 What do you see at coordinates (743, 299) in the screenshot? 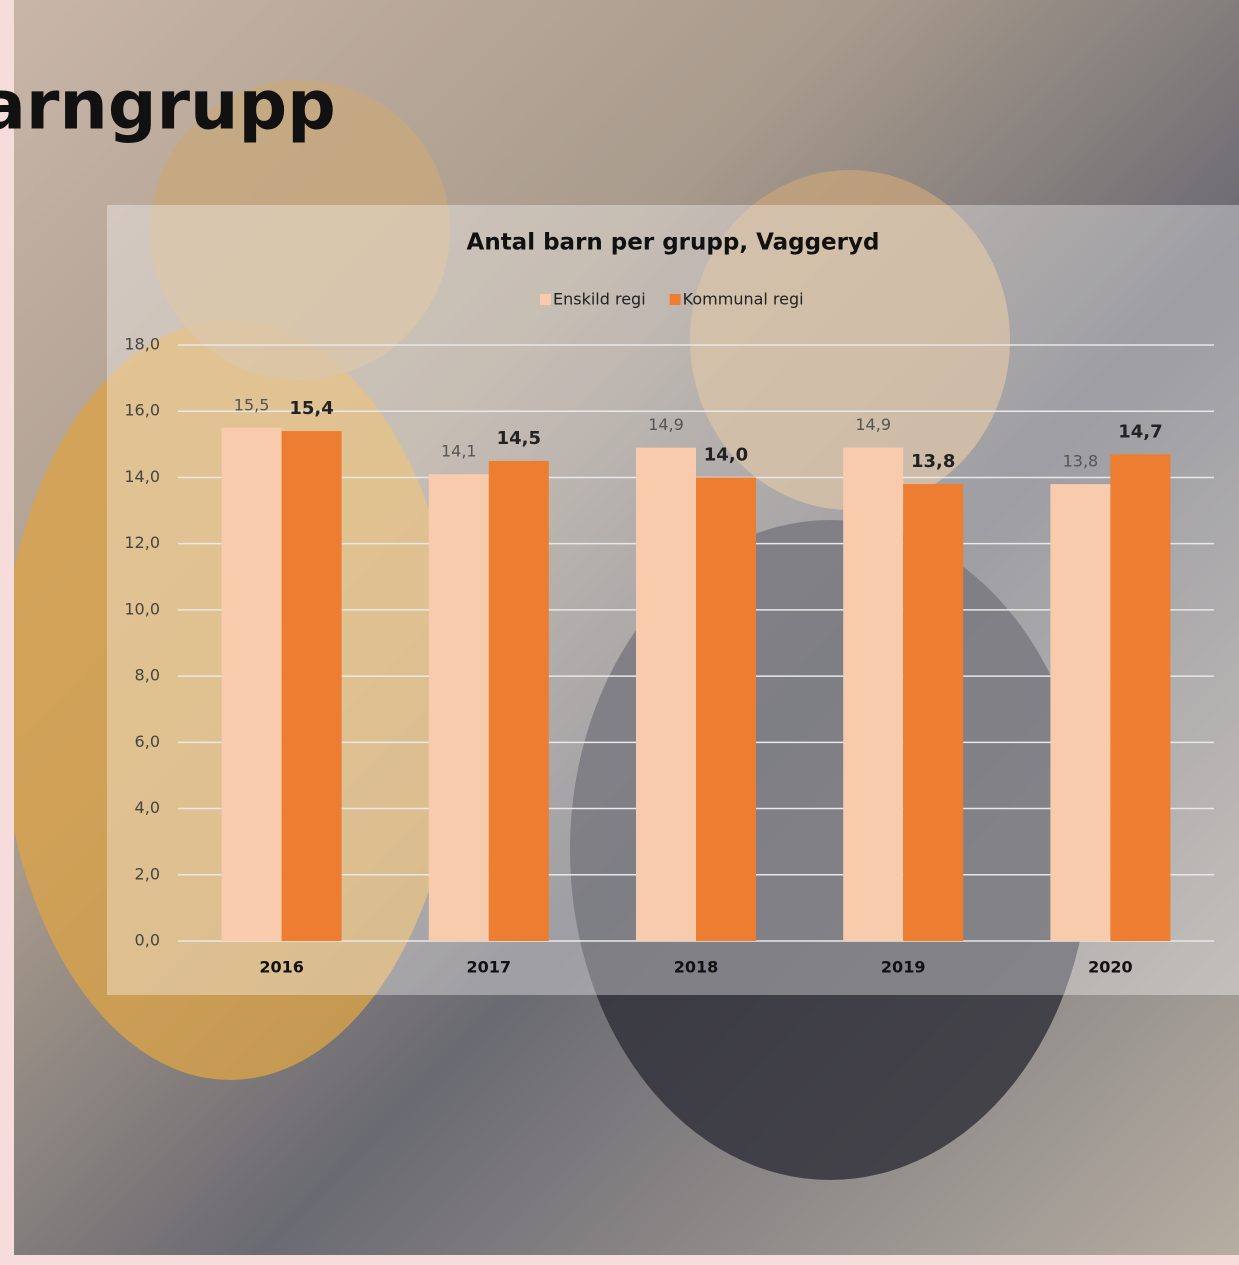
I see `legend-label: Kommunal regi` at bounding box center [743, 299].